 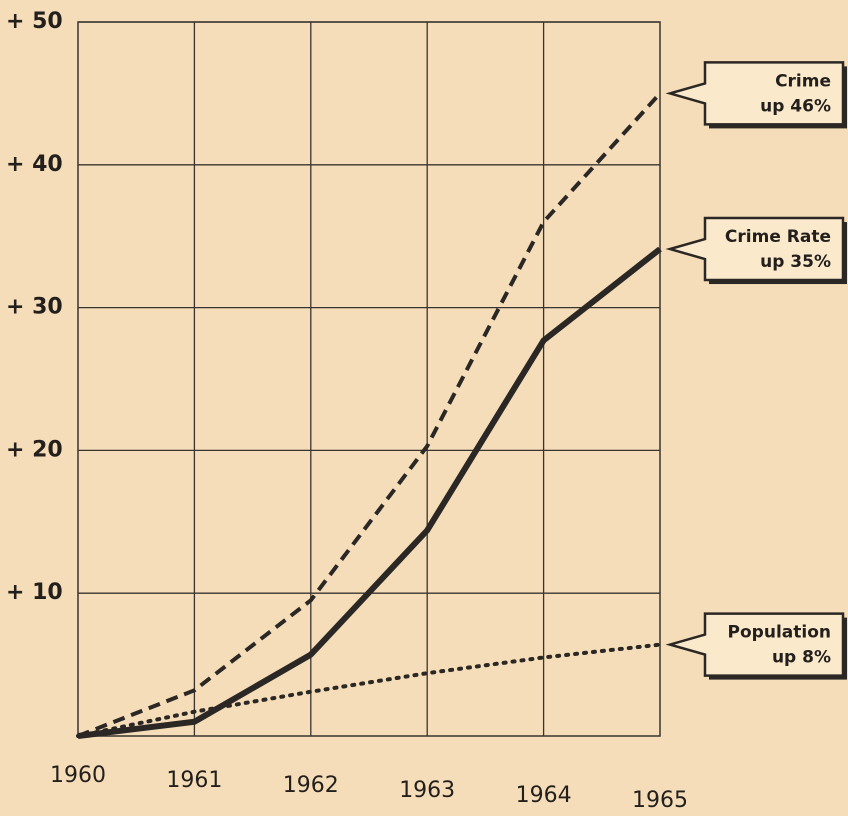 I want to click on y-tick-label: + 30, so click(x=34, y=307).